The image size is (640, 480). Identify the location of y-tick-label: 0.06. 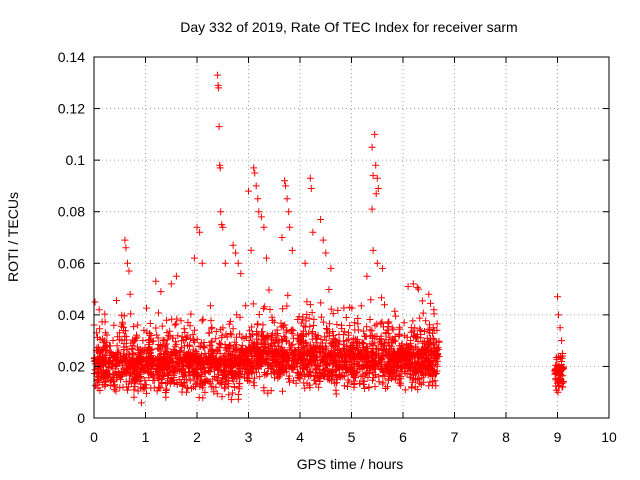
(71, 263).